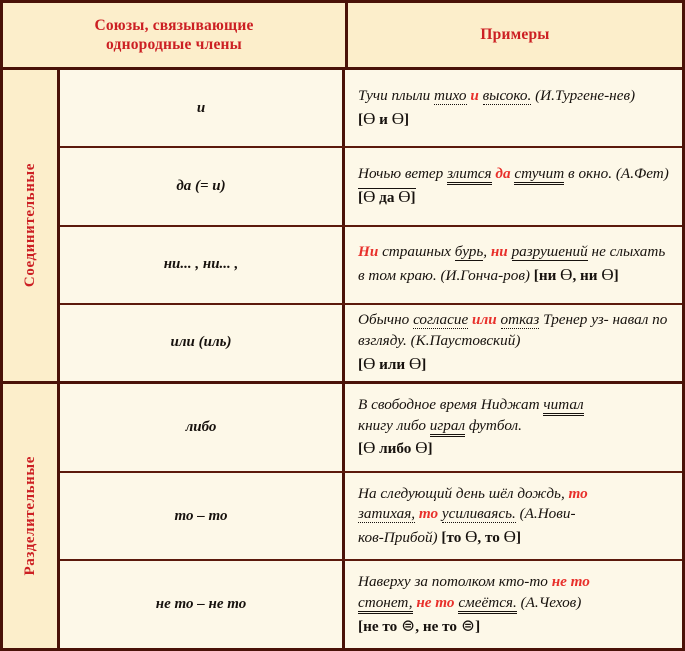 Image resolution: width=685 pixels, height=651 pixels. I want to click on example-part: футбол., so click(493, 425).